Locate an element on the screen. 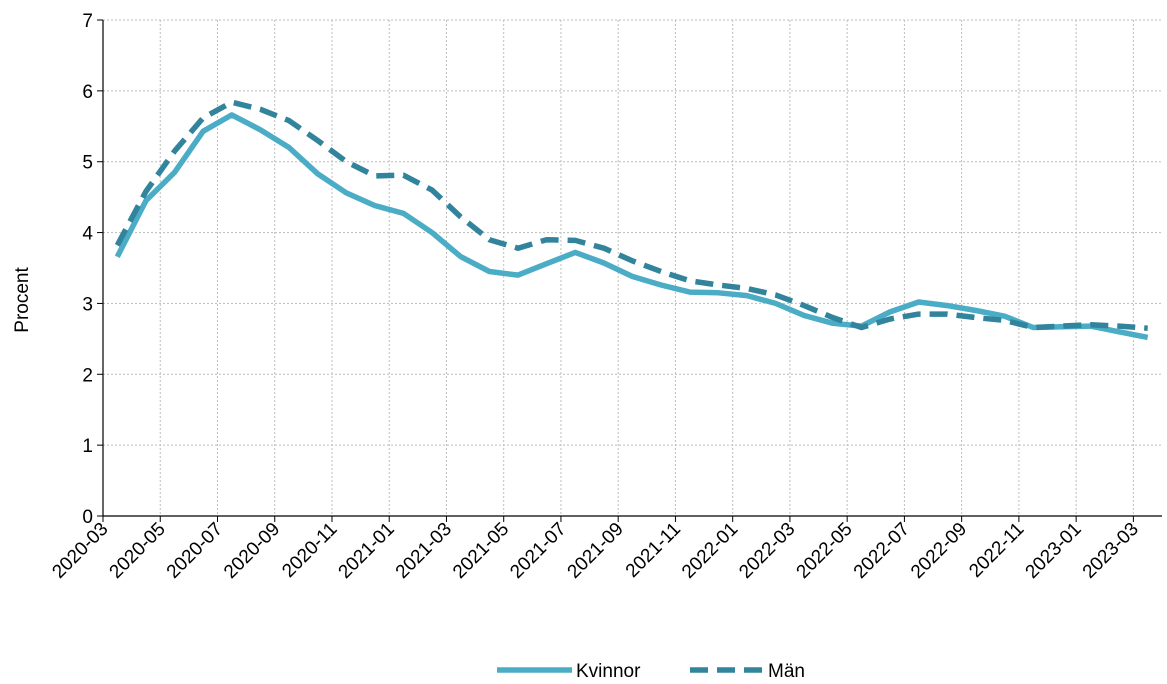 The height and width of the screenshot is (684, 1167). y-tick-label: 5 is located at coordinates (87, 163).